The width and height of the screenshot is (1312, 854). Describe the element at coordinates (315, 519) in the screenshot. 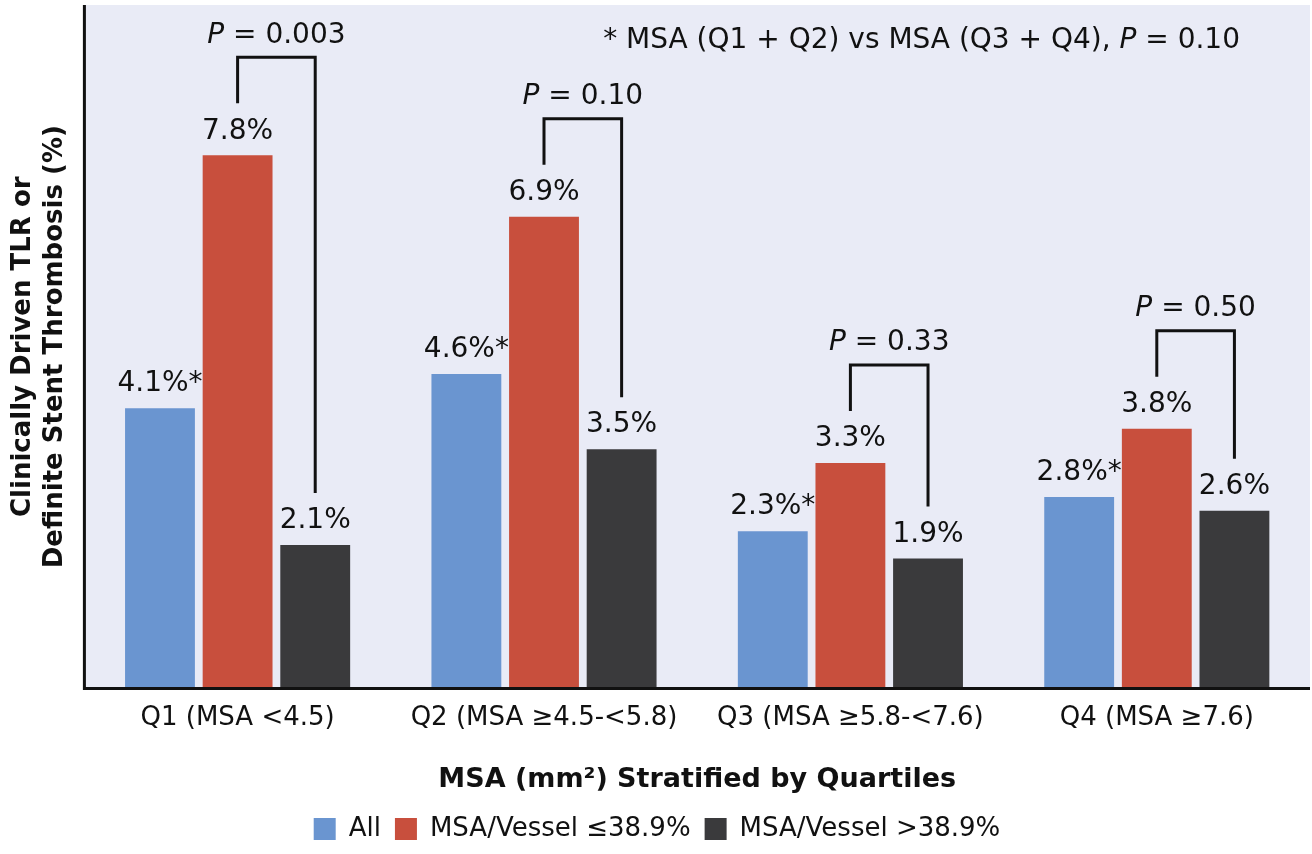

I see `data-label: 2.1%` at that location.